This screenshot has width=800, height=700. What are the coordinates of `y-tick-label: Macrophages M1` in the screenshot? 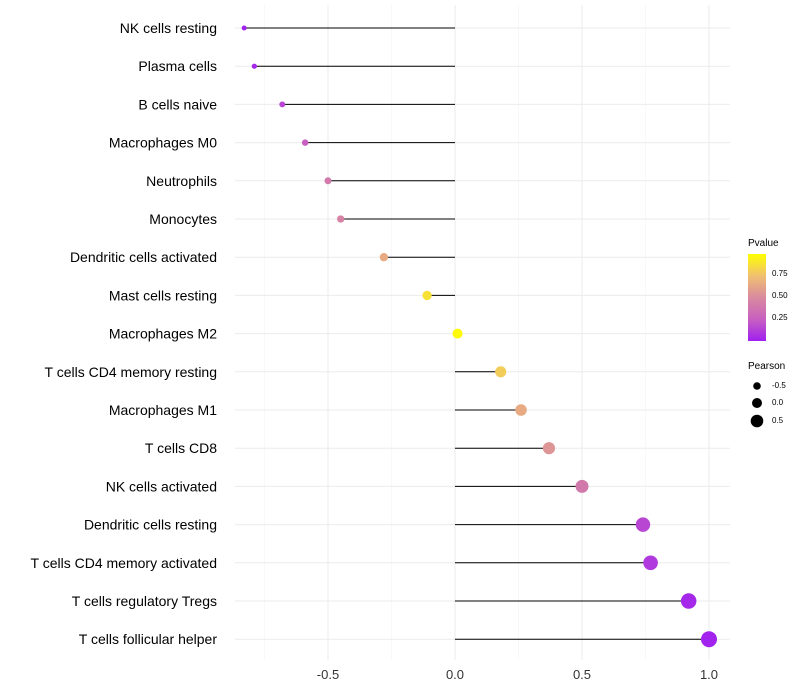 It's located at (163, 410).